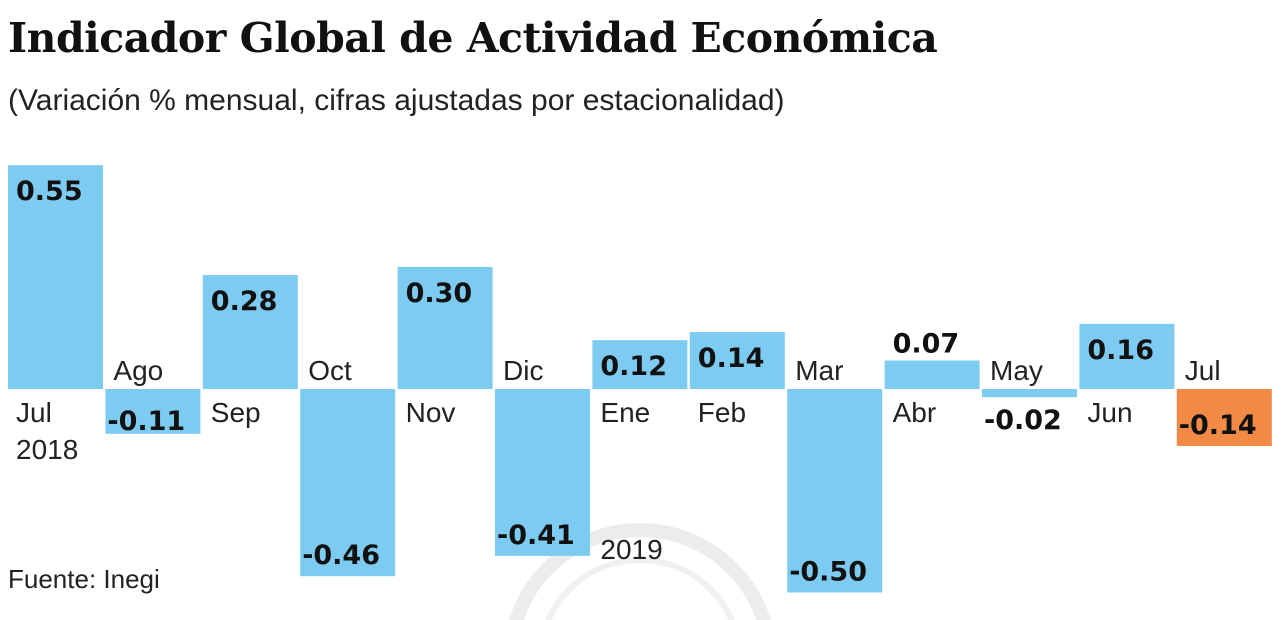 The image size is (1283, 620). I want to click on category-label-10: May, so click(1016, 370).